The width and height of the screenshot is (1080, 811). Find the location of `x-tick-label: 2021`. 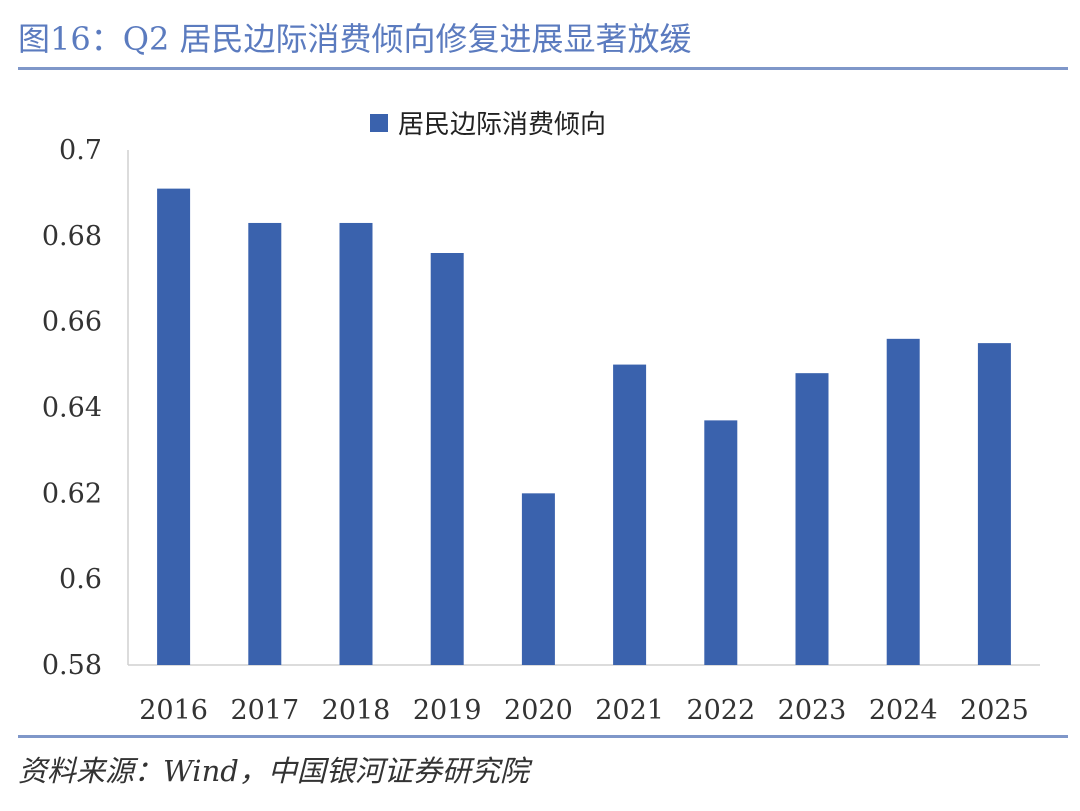

x-tick-label: 2021 is located at coordinates (629, 710).